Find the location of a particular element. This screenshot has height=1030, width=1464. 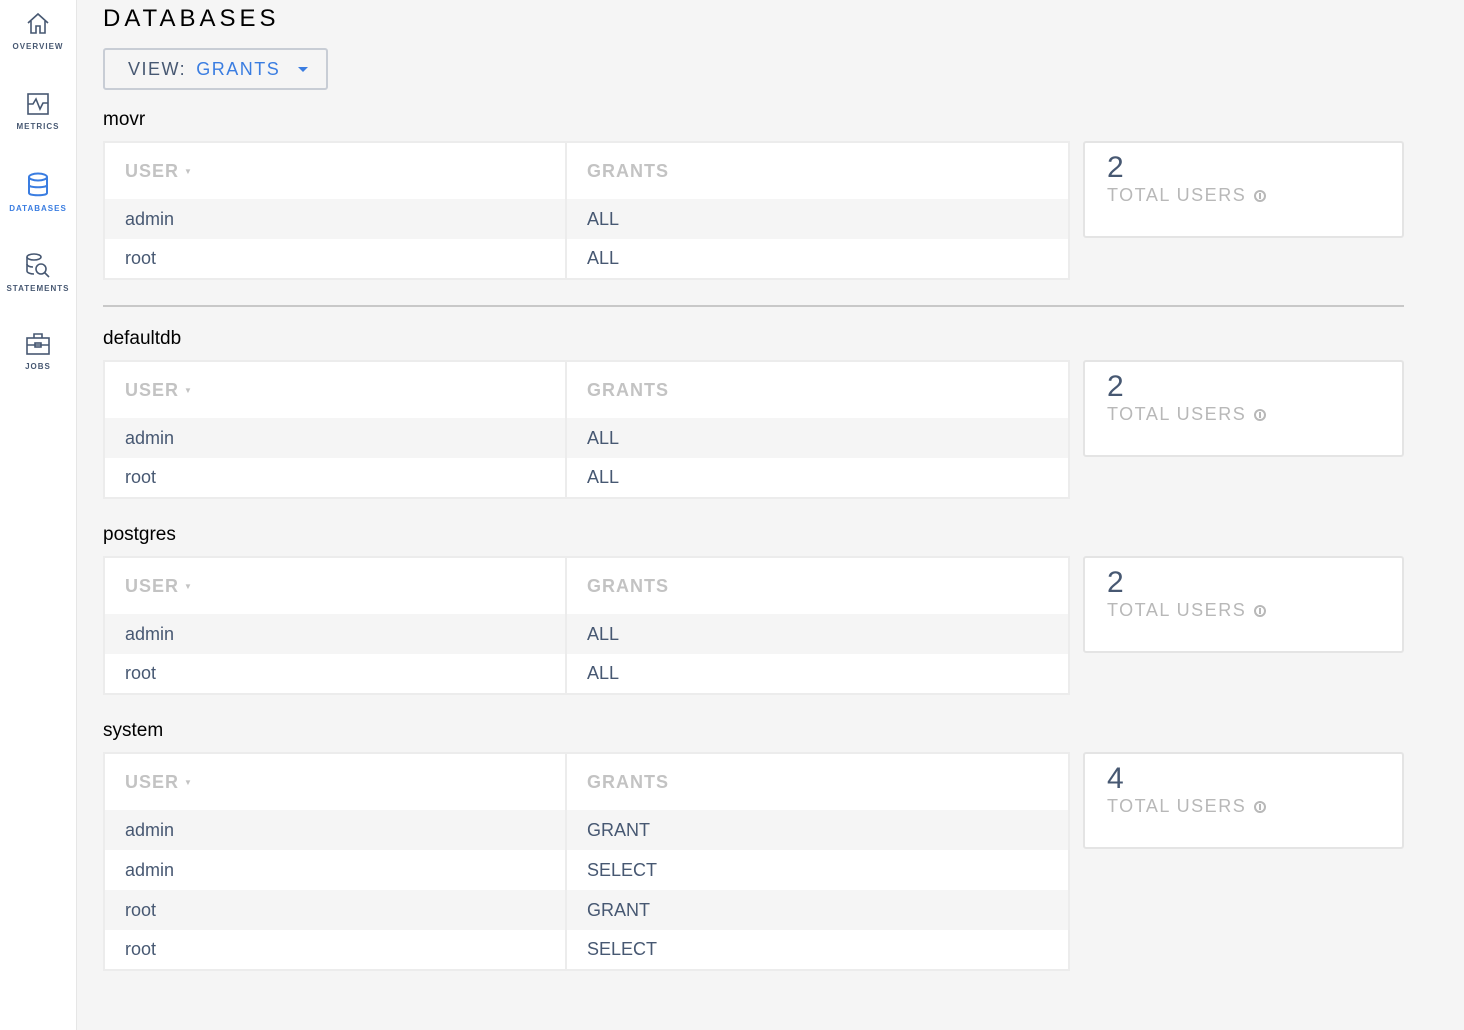

table-row: admin GRANT is located at coordinates (586, 830).